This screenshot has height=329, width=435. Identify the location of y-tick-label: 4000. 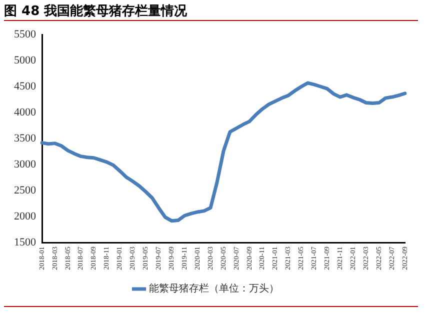
(25, 112).